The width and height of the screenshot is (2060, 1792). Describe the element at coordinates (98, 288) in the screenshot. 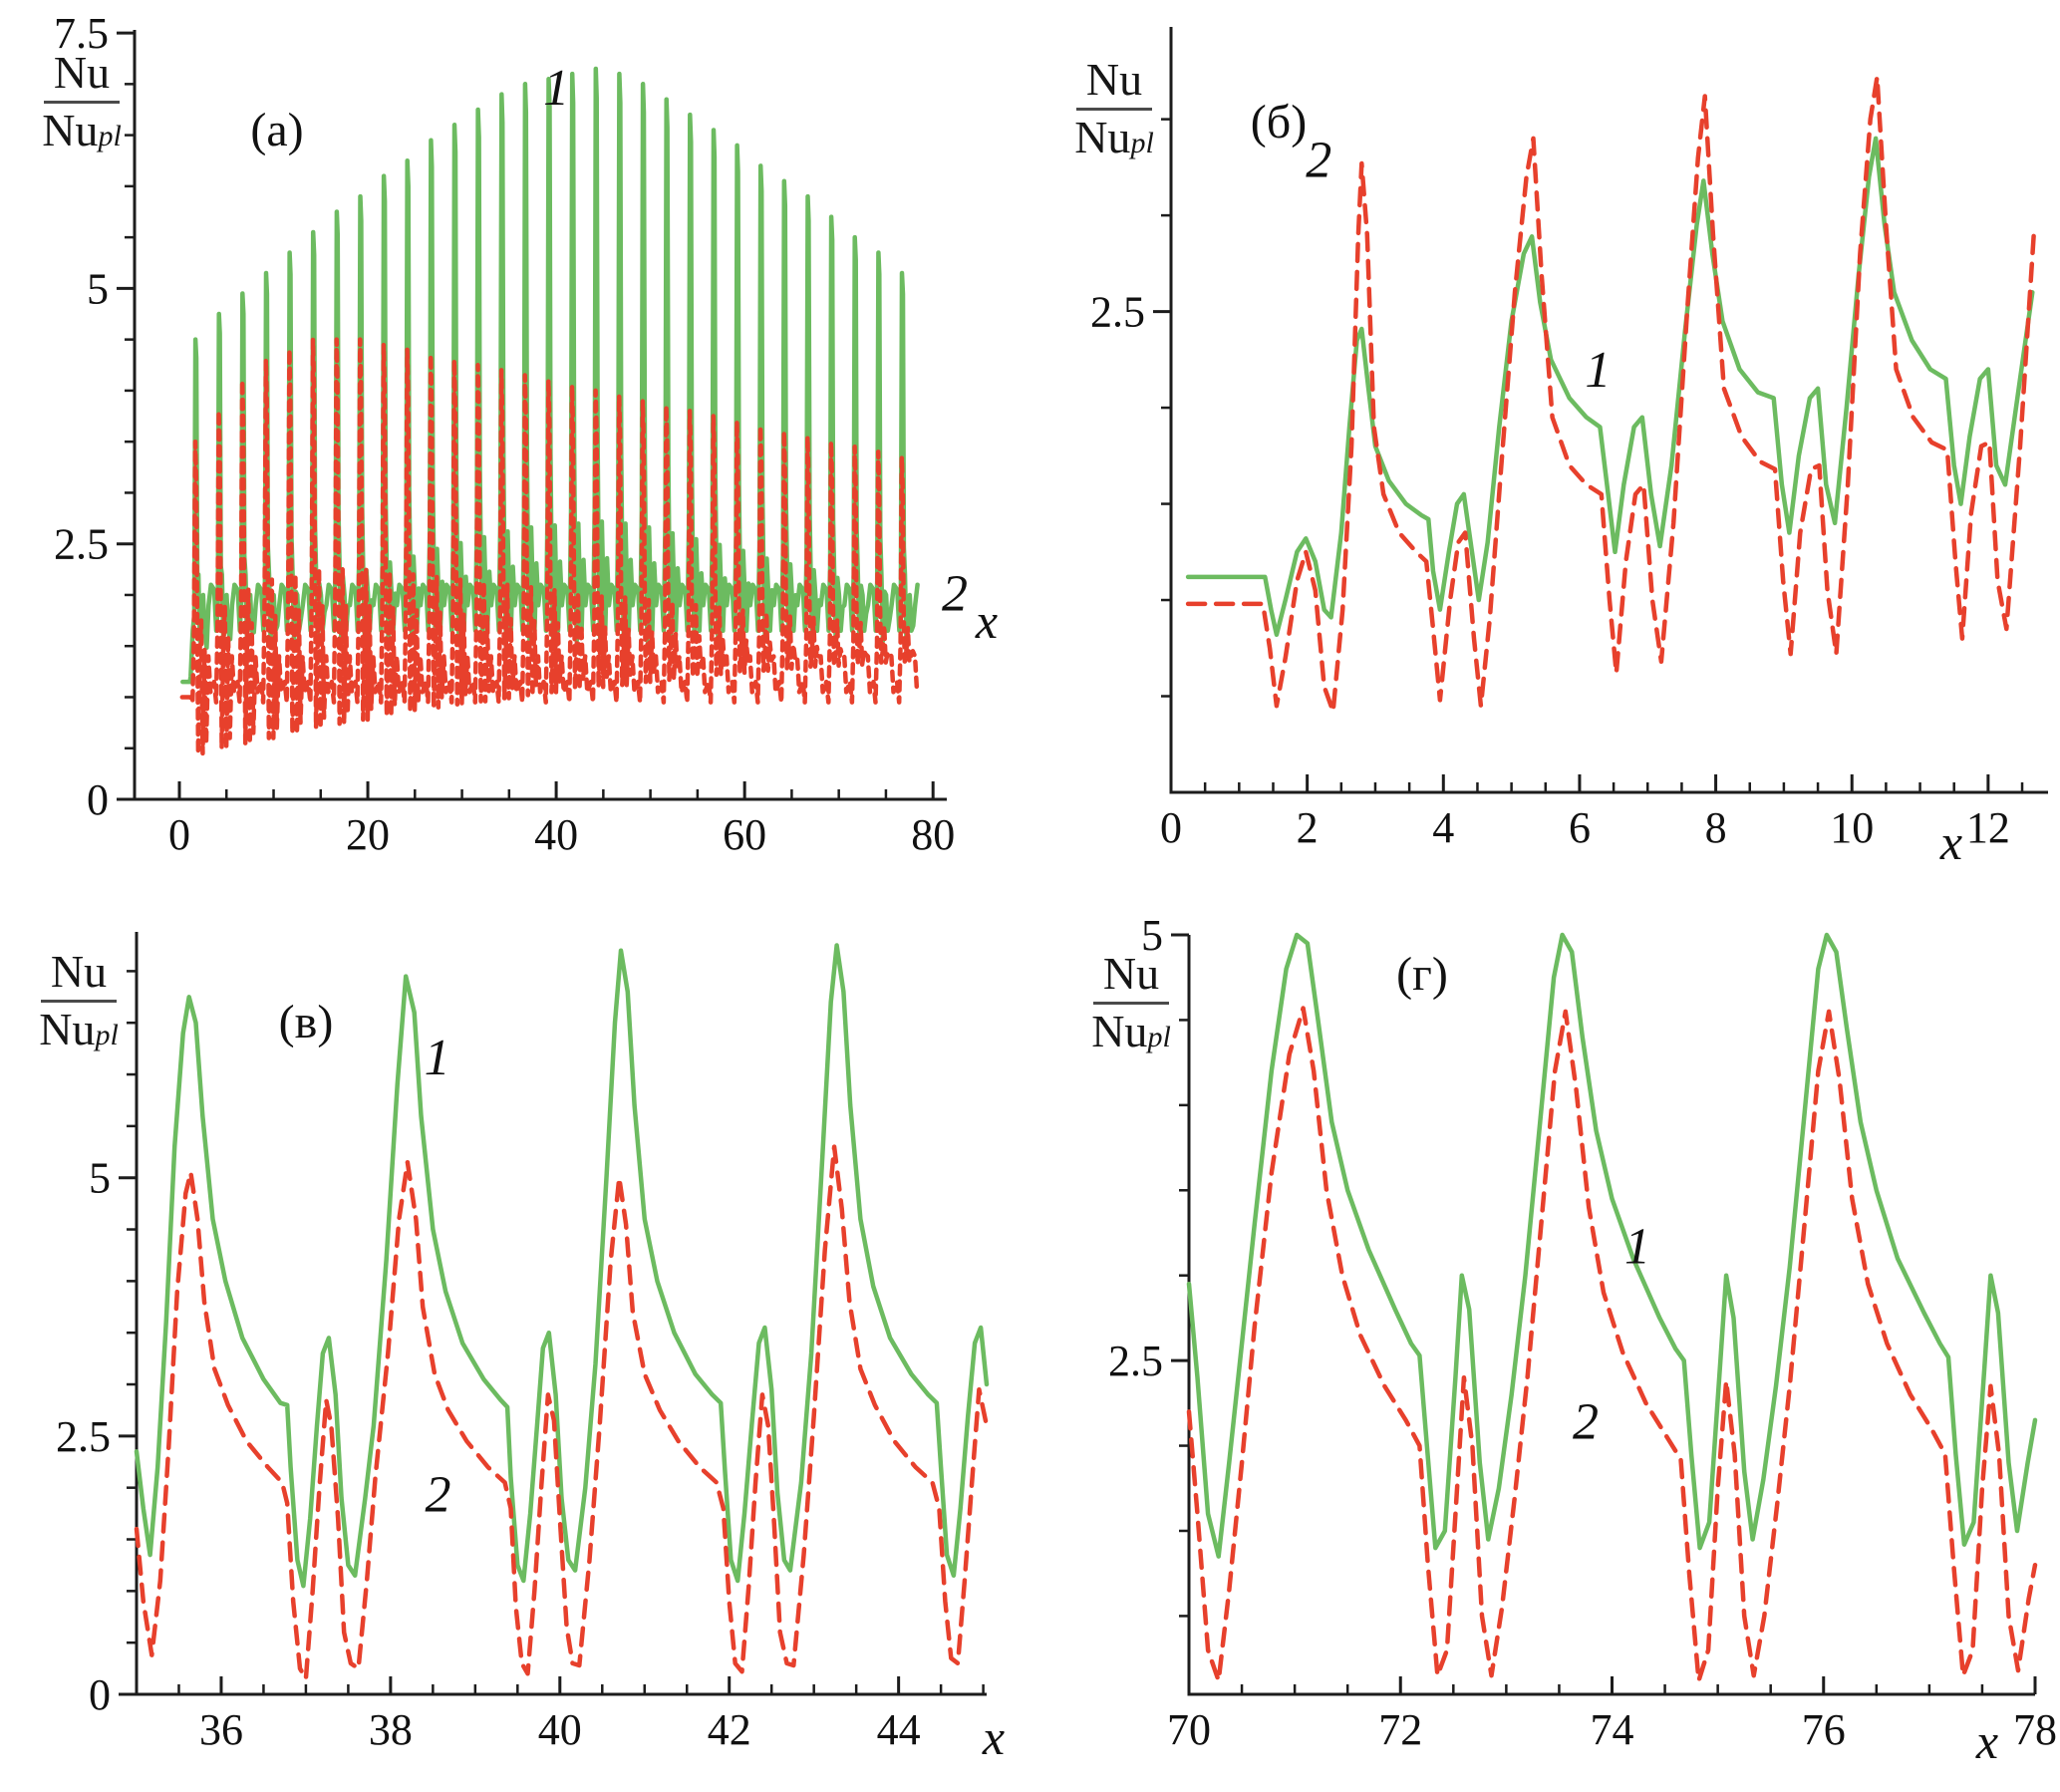

I see `panel-a-y-tick-label: 5` at that location.